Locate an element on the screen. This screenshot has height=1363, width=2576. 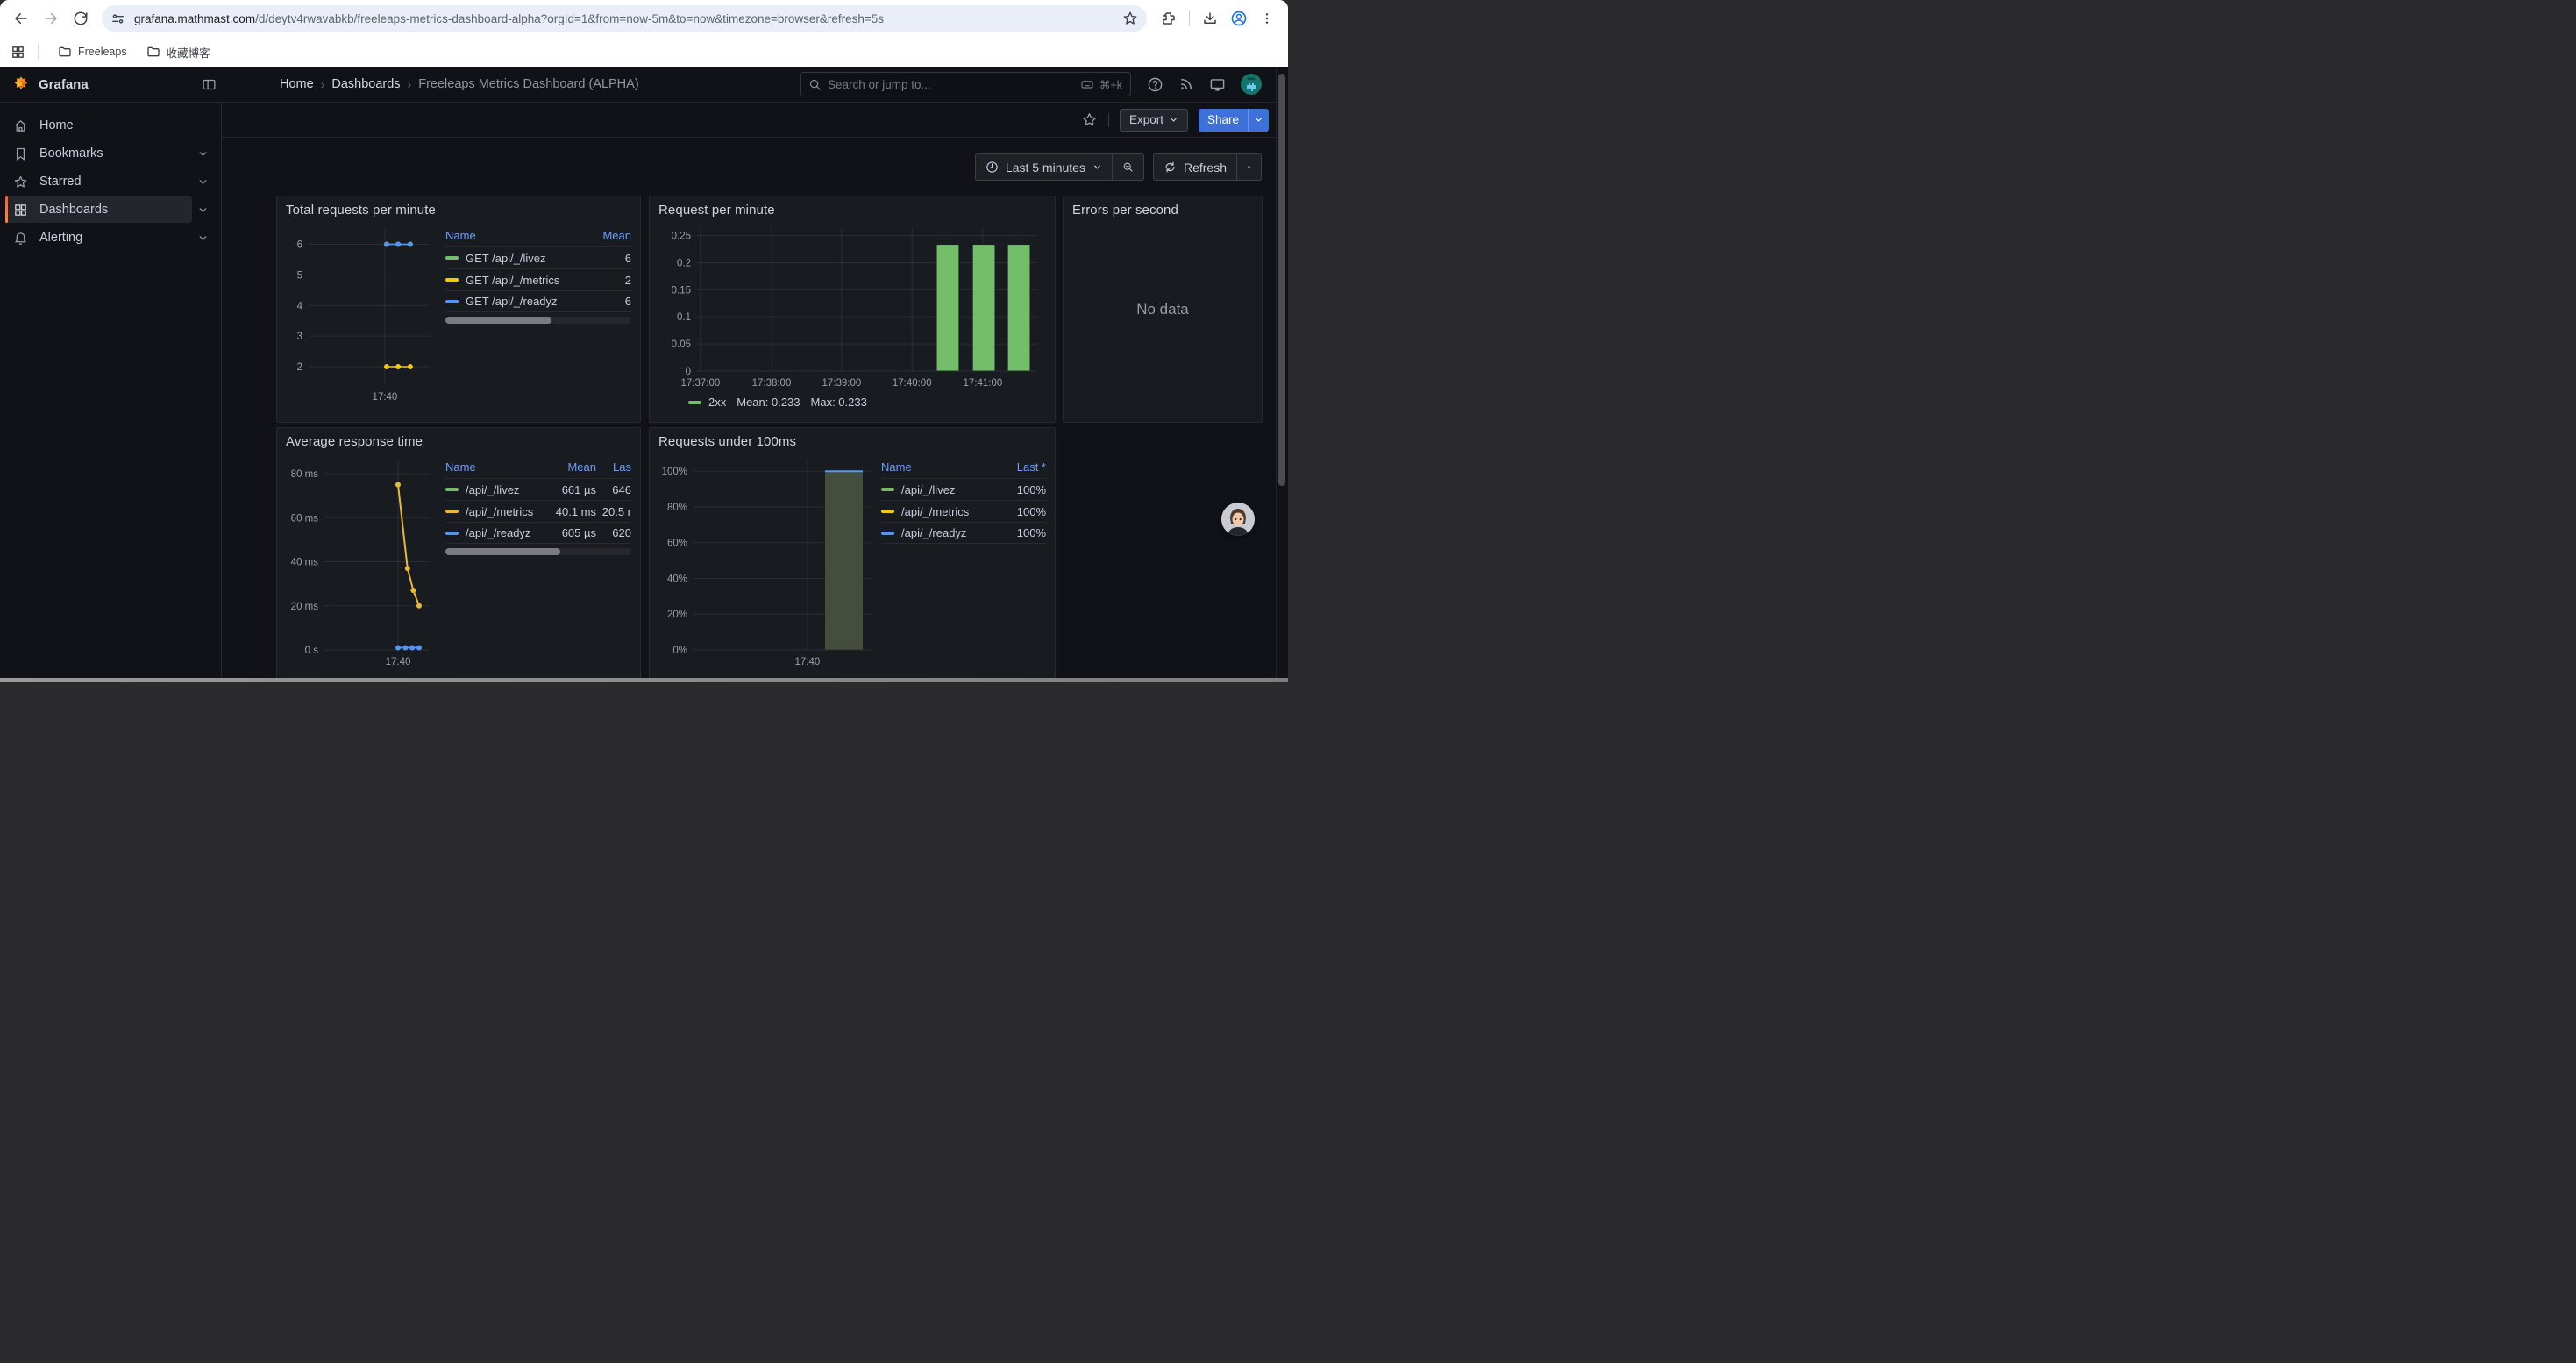
help-icon is located at coordinates (1155, 84).